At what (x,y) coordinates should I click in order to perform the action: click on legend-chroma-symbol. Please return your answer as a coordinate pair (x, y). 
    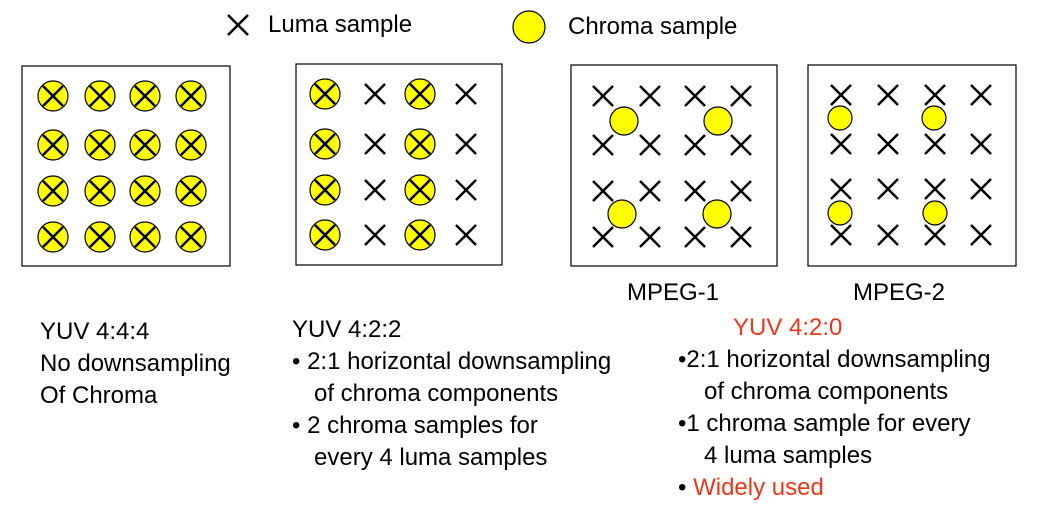
    Looking at the image, I should click on (529, 27).